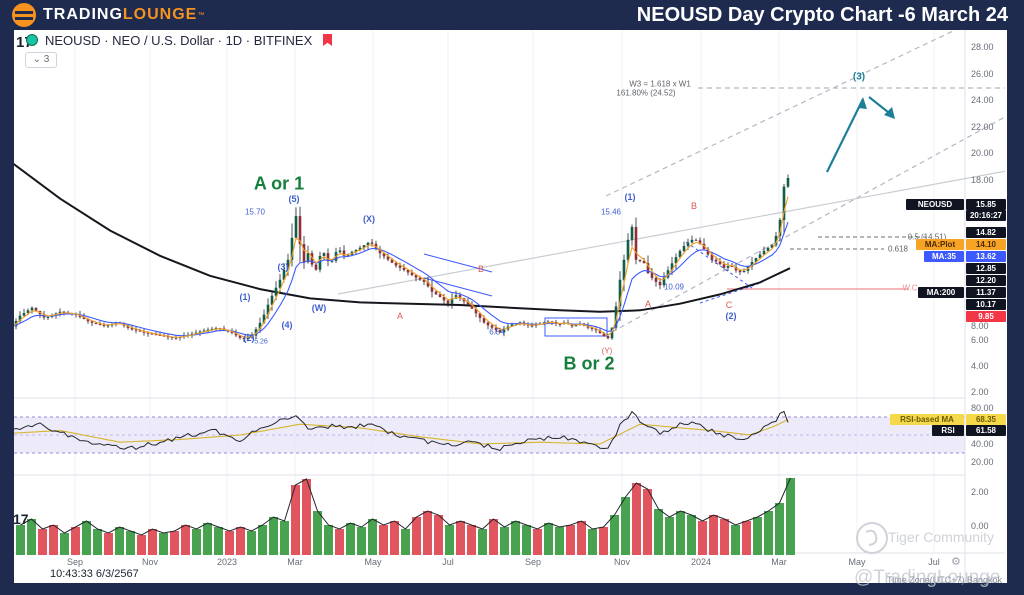 The image size is (1024, 595). What do you see at coordinates (458, 263) in the screenshot?
I see `wave-channel-line` at bounding box center [458, 263].